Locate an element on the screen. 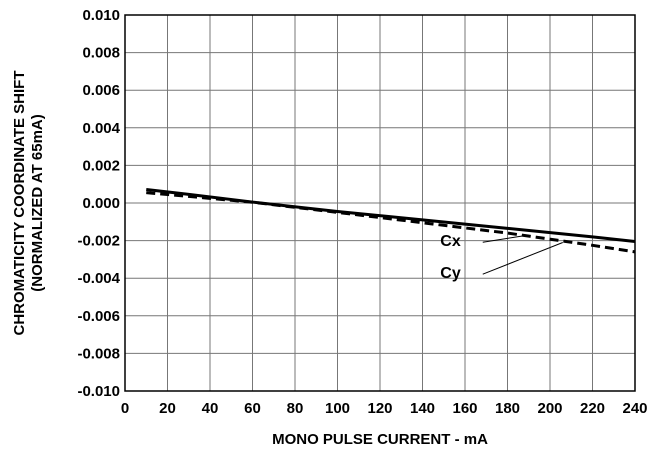 This screenshot has width=670, height=450. y-tick-label-9: -0.008 is located at coordinates (98, 353).